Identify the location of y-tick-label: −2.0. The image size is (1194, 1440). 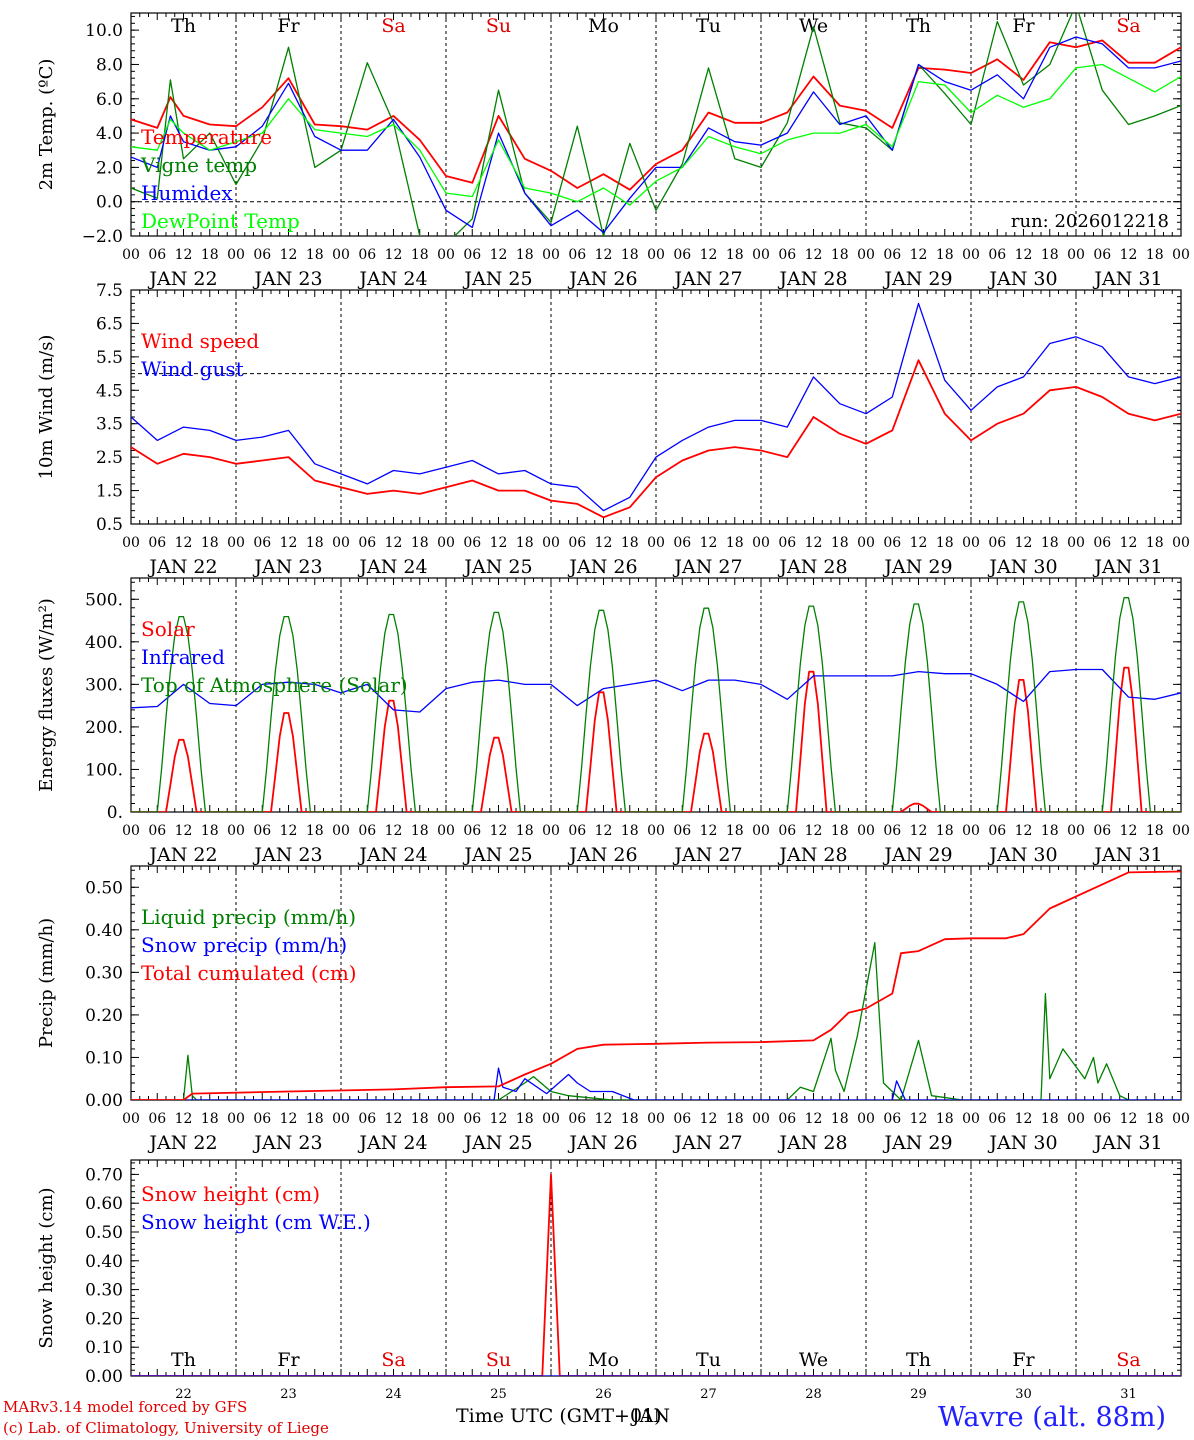
(102, 237).